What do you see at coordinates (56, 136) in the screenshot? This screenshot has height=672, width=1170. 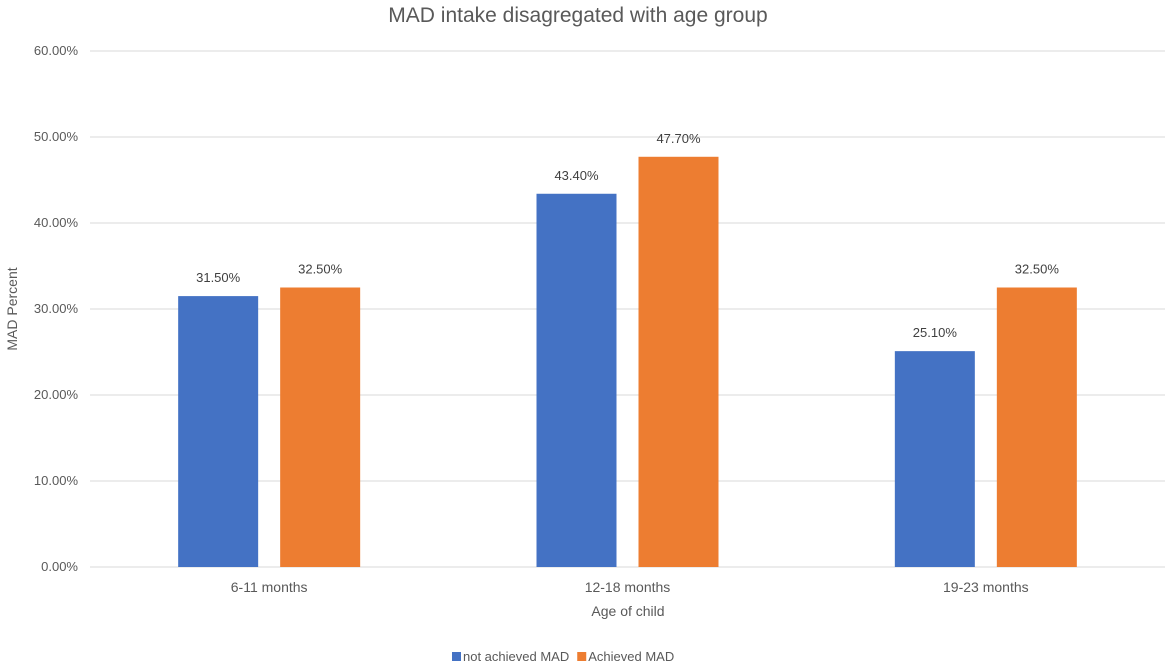 I see `y-tick-label: 50.00%` at bounding box center [56, 136].